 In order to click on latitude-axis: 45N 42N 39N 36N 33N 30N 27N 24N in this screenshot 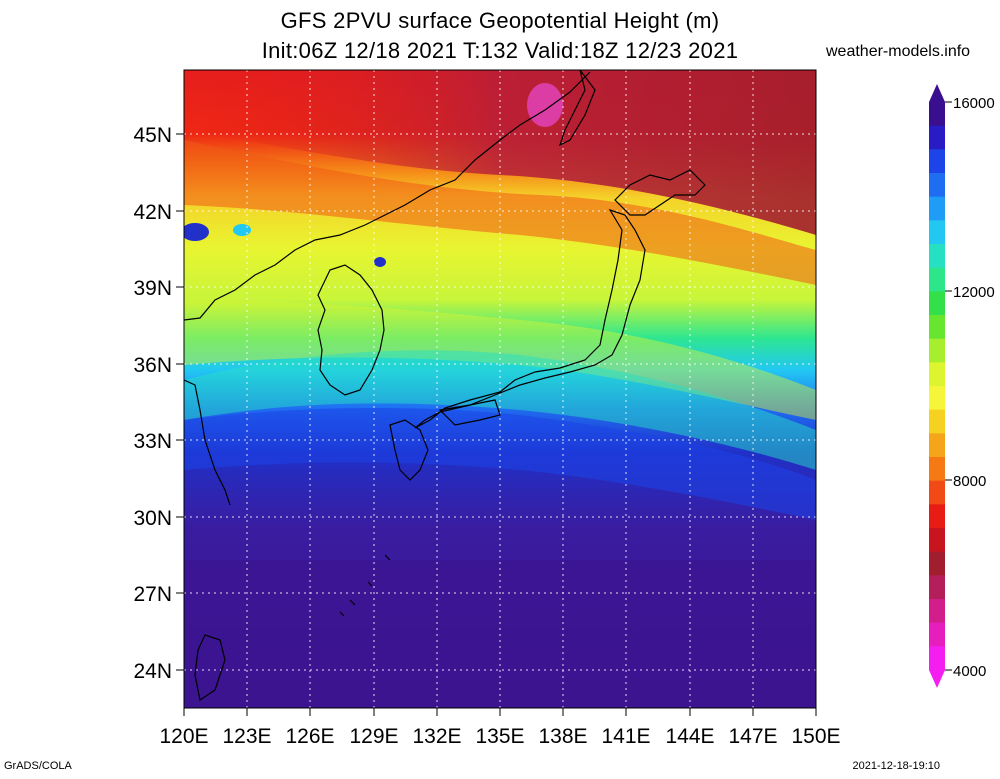, I will do `click(158, 403)`.